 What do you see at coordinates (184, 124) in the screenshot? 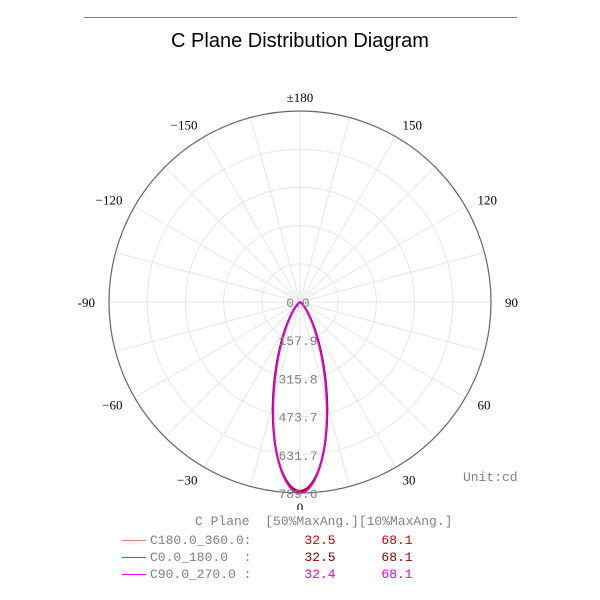
I see `angle-label: −150` at bounding box center [184, 124].